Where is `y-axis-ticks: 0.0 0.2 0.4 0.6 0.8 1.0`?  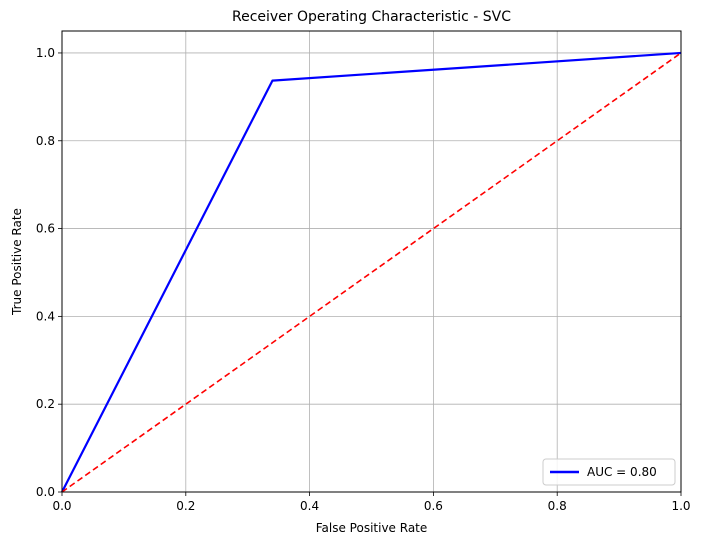
y-axis-ticks: 0.0 0.2 0.4 0.6 0.8 1.0 is located at coordinates (49, 272).